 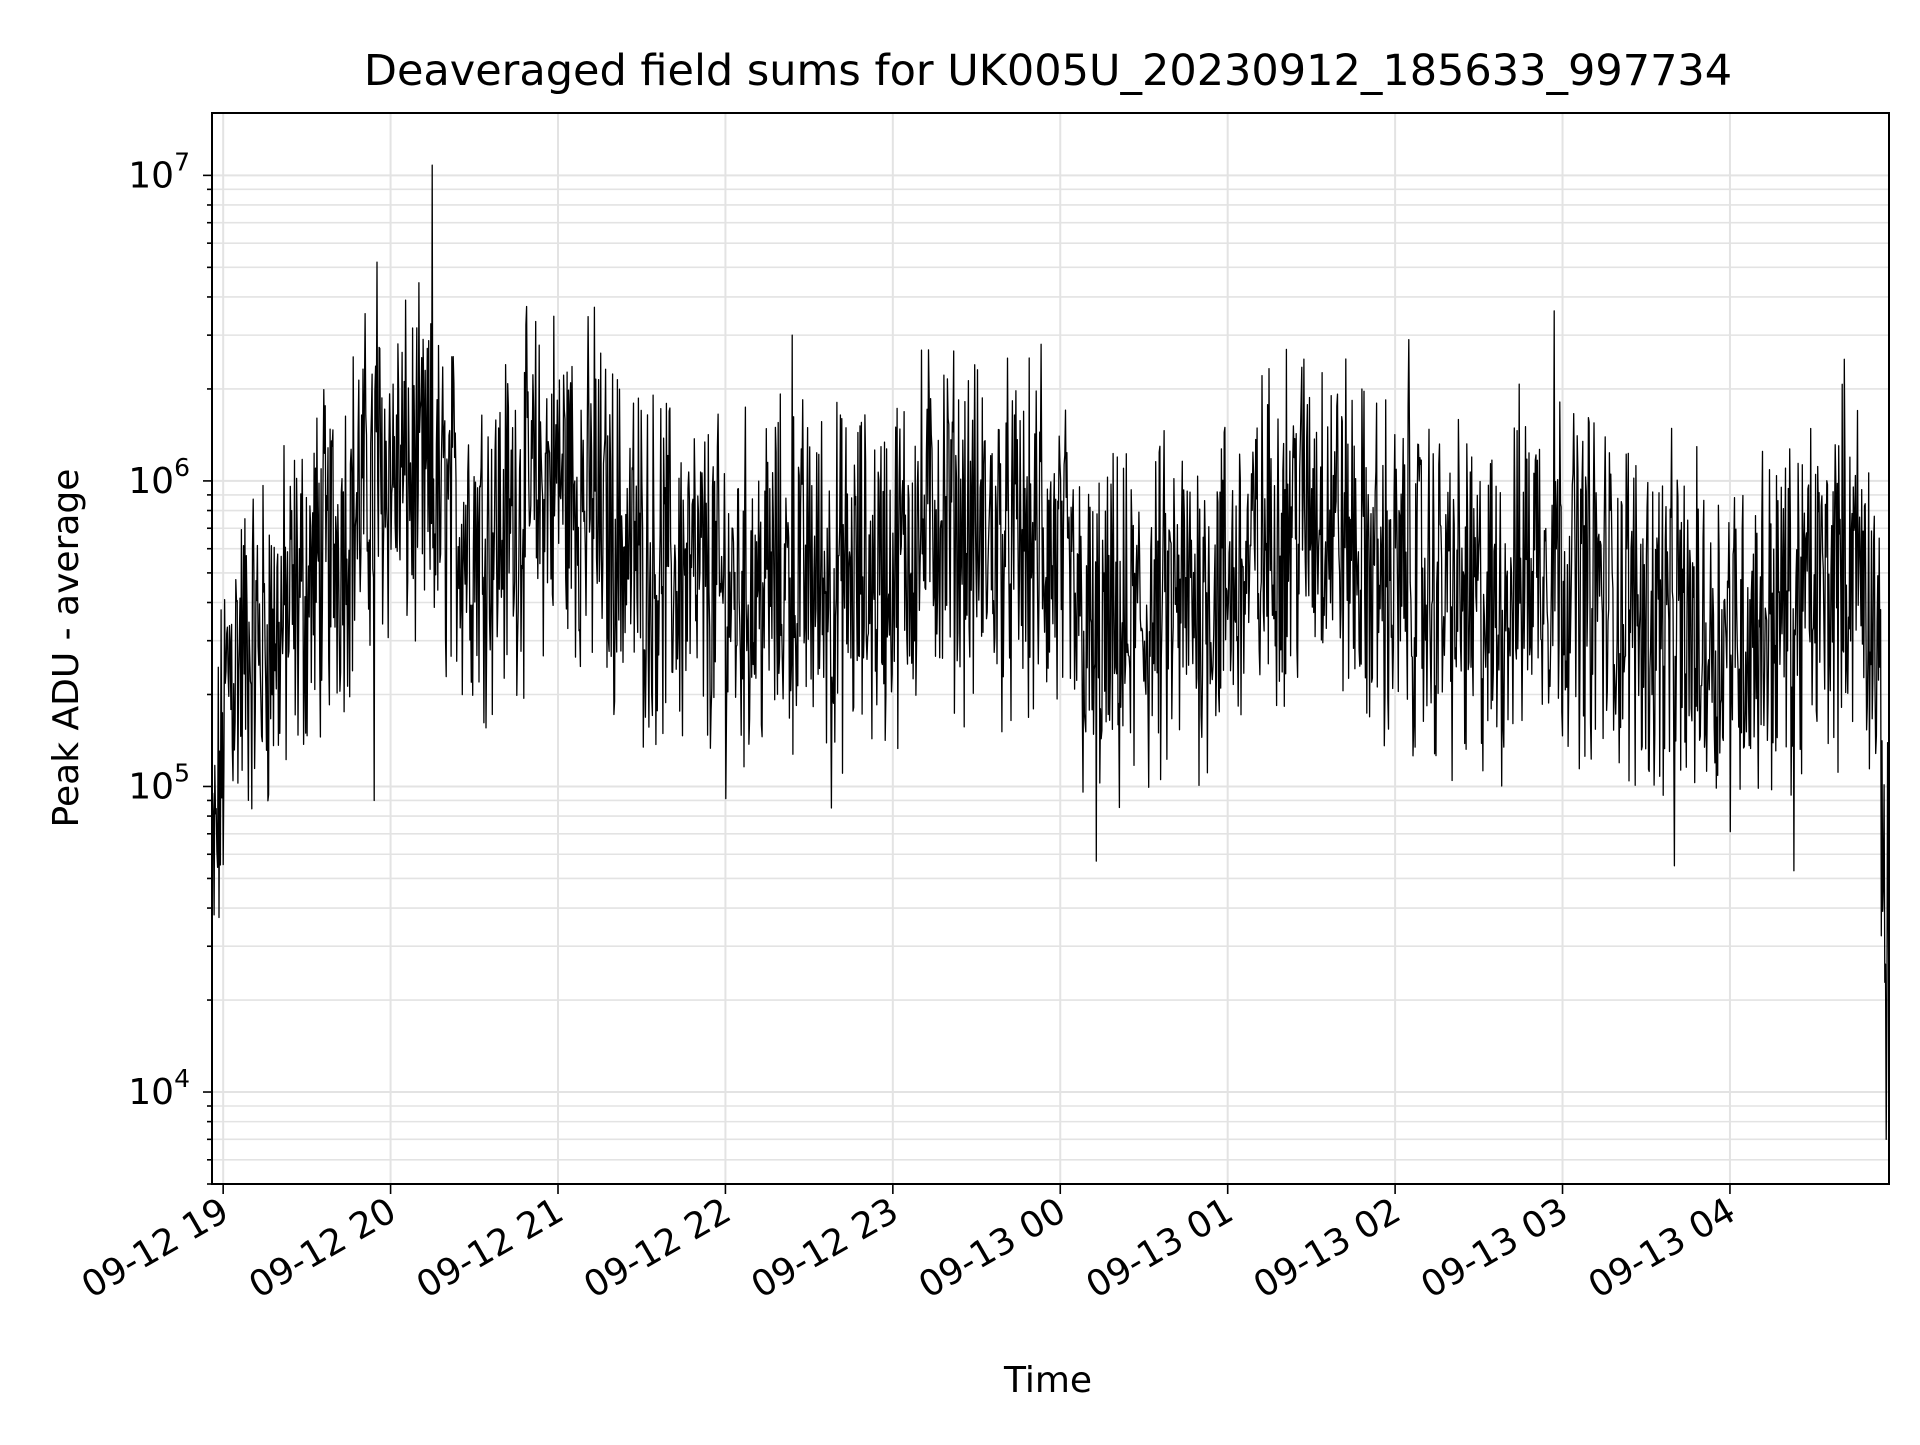 I want to click on x-axis-label: Time, so click(x=1047, y=1380).